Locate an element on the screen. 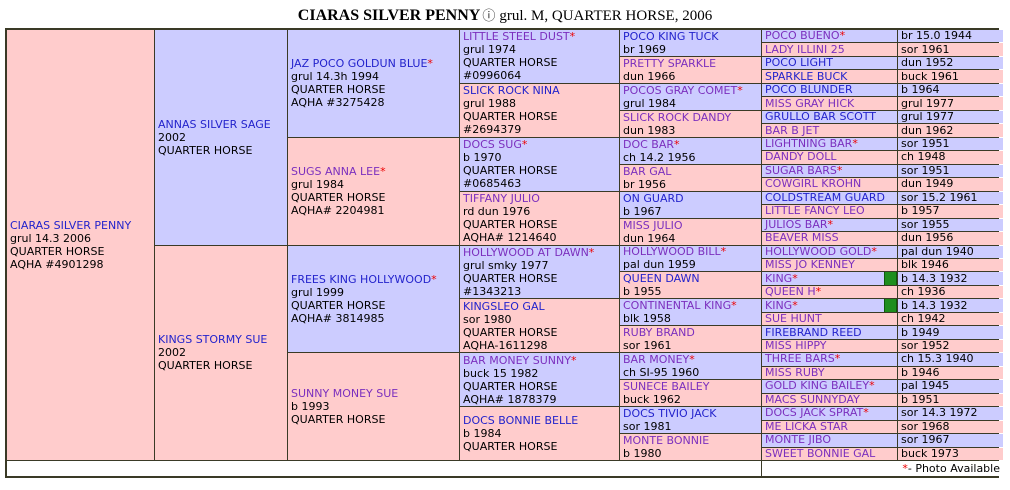 The height and width of the screenshot is (490, 1010). horse-link: LIGHTNING BAR is located at coordinates (809, 143).